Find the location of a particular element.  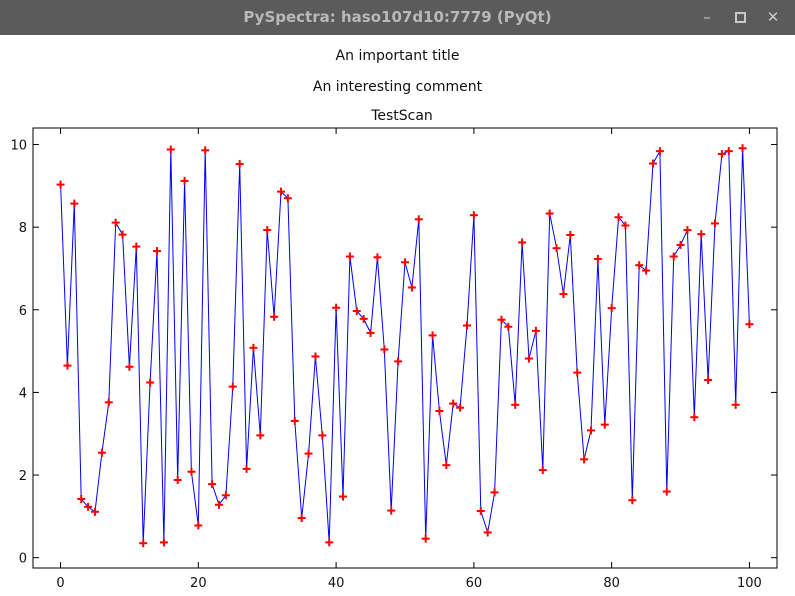

maximize-icon is located at coordinates (740, 17).